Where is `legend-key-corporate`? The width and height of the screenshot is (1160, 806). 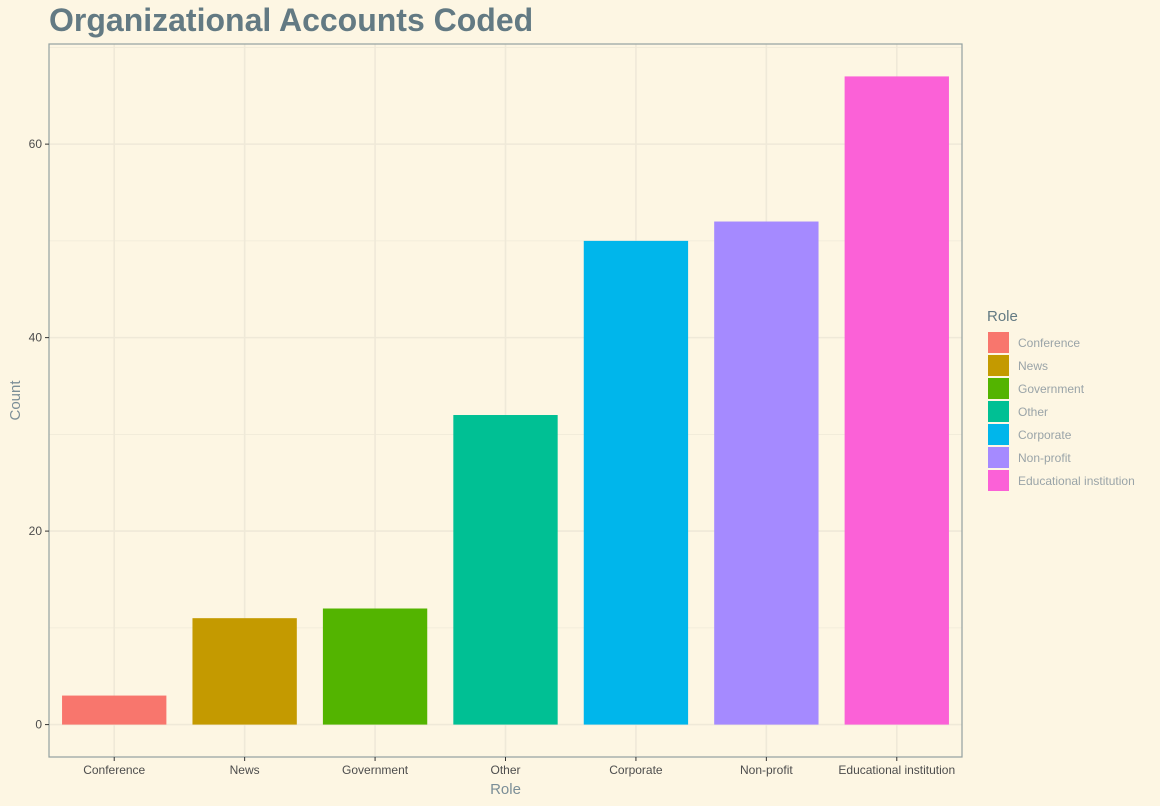 legend-key-corporate is located at coordinates (998, 434).